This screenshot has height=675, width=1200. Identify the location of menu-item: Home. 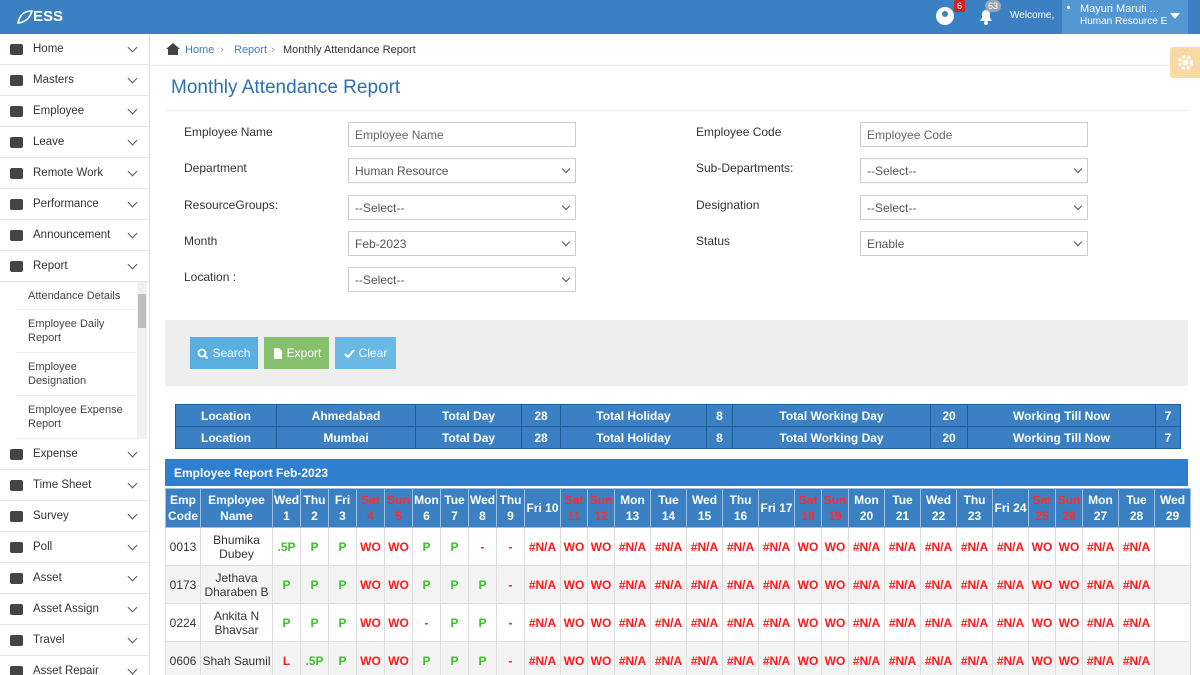
(74, 49).